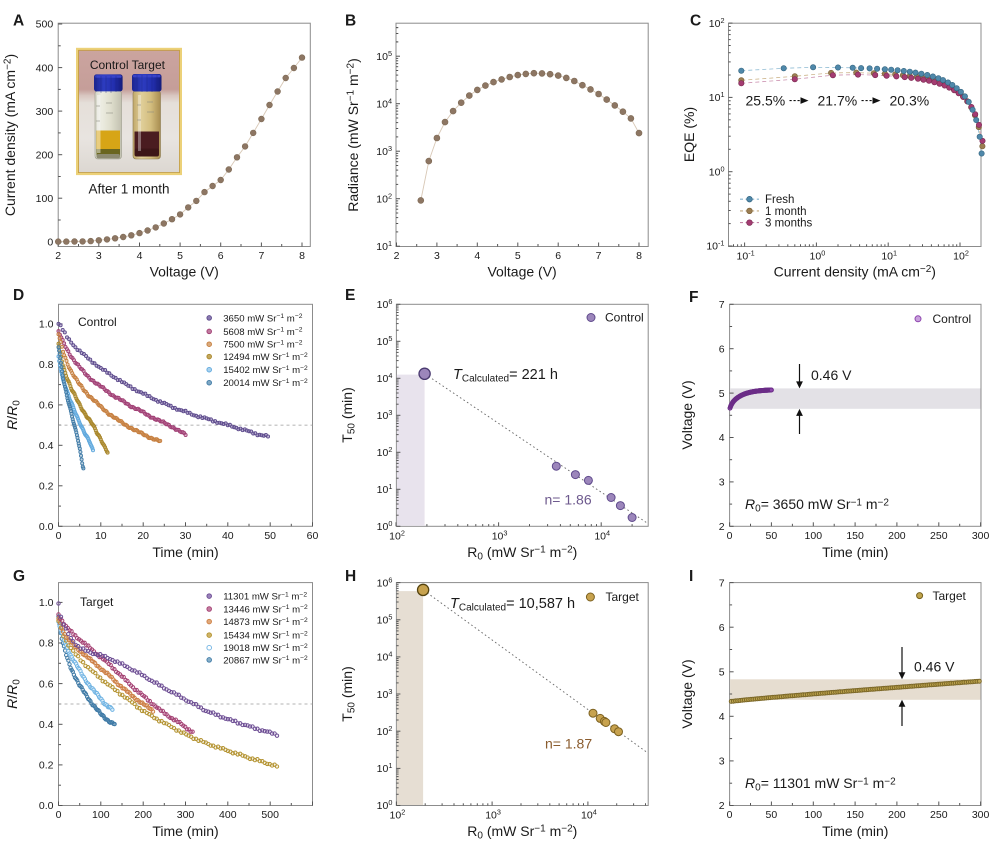 This screenshot has width=999, height=855. Describe the element at coordinates (18, 21) in the screenshot. I see `svg-text: A` at that location.